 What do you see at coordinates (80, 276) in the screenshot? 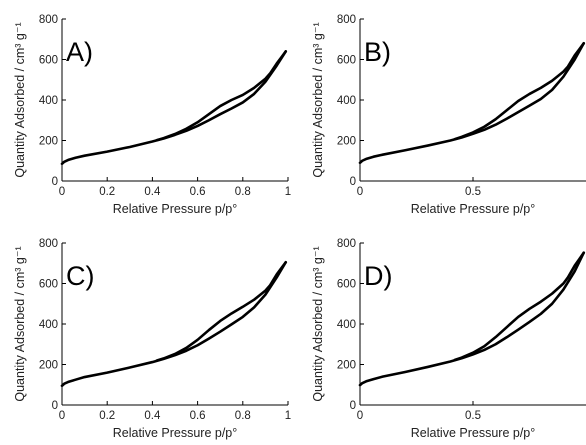
I see `panel-letter: C)` at bounding box center [80, 276].